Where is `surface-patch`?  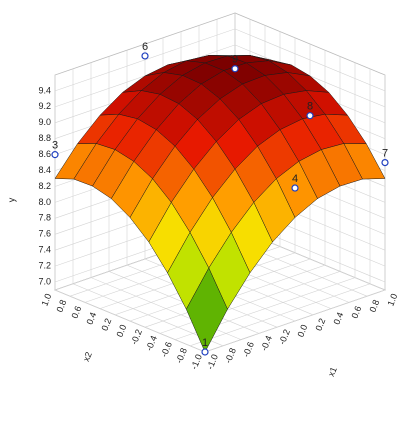
surface-patch is located at coordinates (207, 310).